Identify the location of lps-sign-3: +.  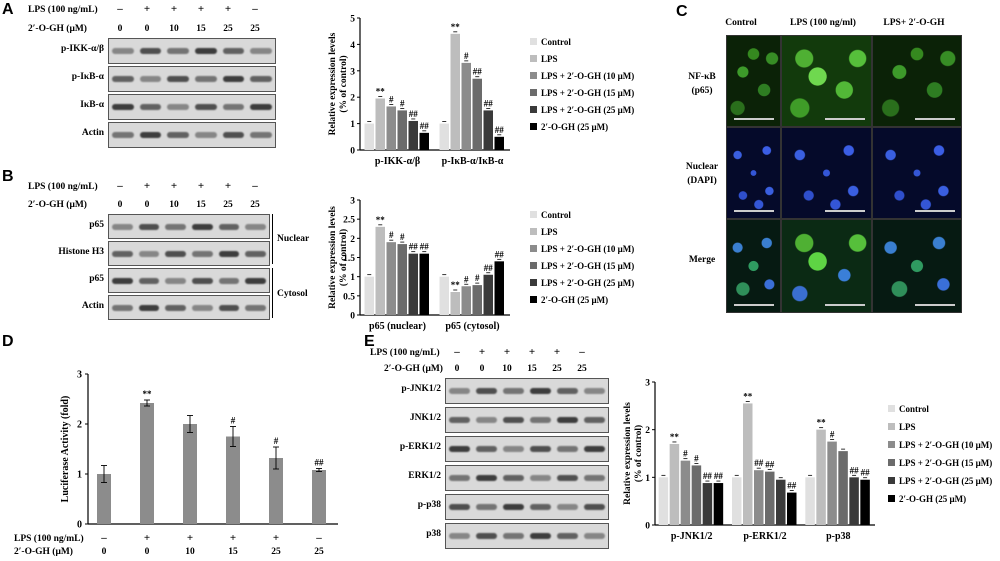
(532, 352).